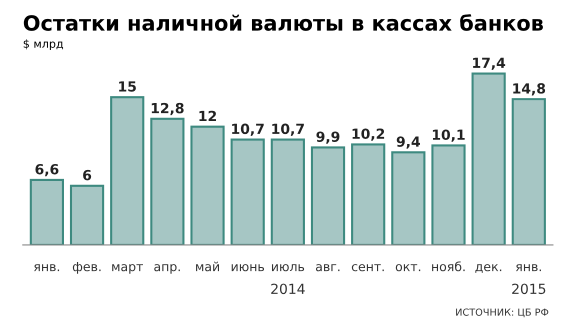 This screenshot has height=331, width=570. I want to click on x-tick-label: июнь, so click(248, 268).